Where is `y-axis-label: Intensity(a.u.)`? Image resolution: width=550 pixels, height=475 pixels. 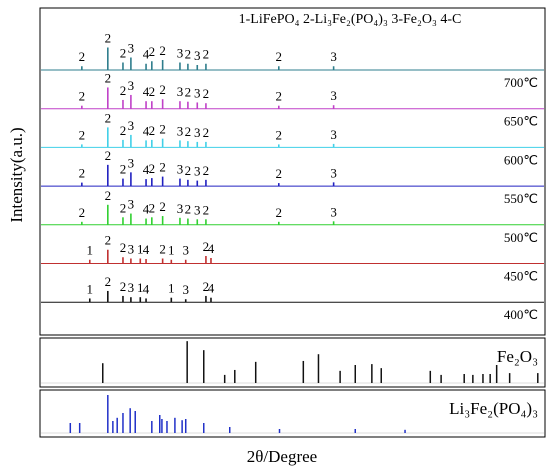
y-axis-label: Intensity(a.u.) is located at coordinates (16, 174).